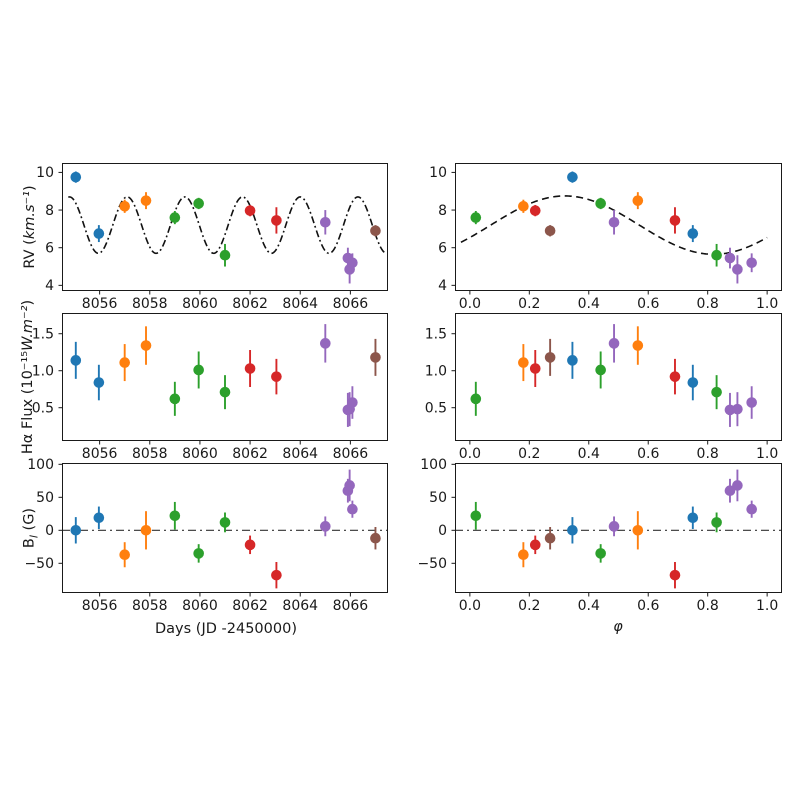 The image size is (800, 800). Describe the element at coordinates (200, 606) in the screenshot. I see `x-tick-label: 8060` at that location.